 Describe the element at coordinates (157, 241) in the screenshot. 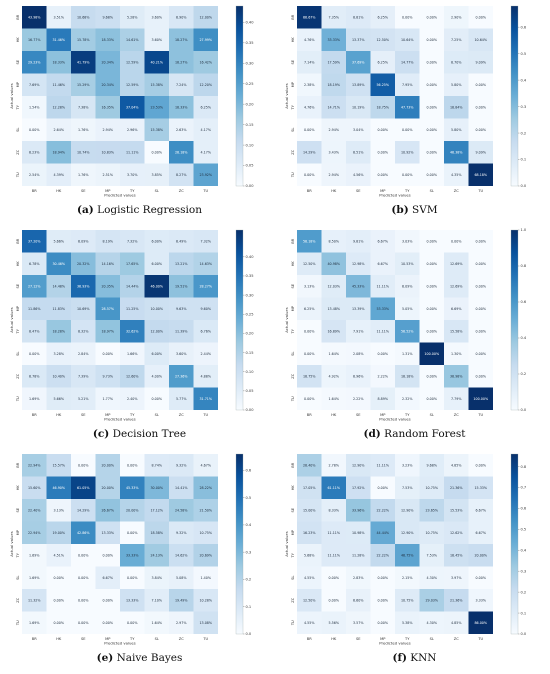

I see `cell-label: 6.00%` at that location.